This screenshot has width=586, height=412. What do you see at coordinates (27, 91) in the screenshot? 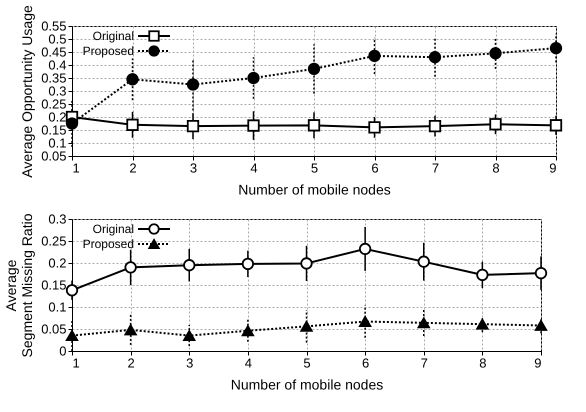
I see `y-axis-title: Average Opportunity Usage` at bounding box center [27, 91].